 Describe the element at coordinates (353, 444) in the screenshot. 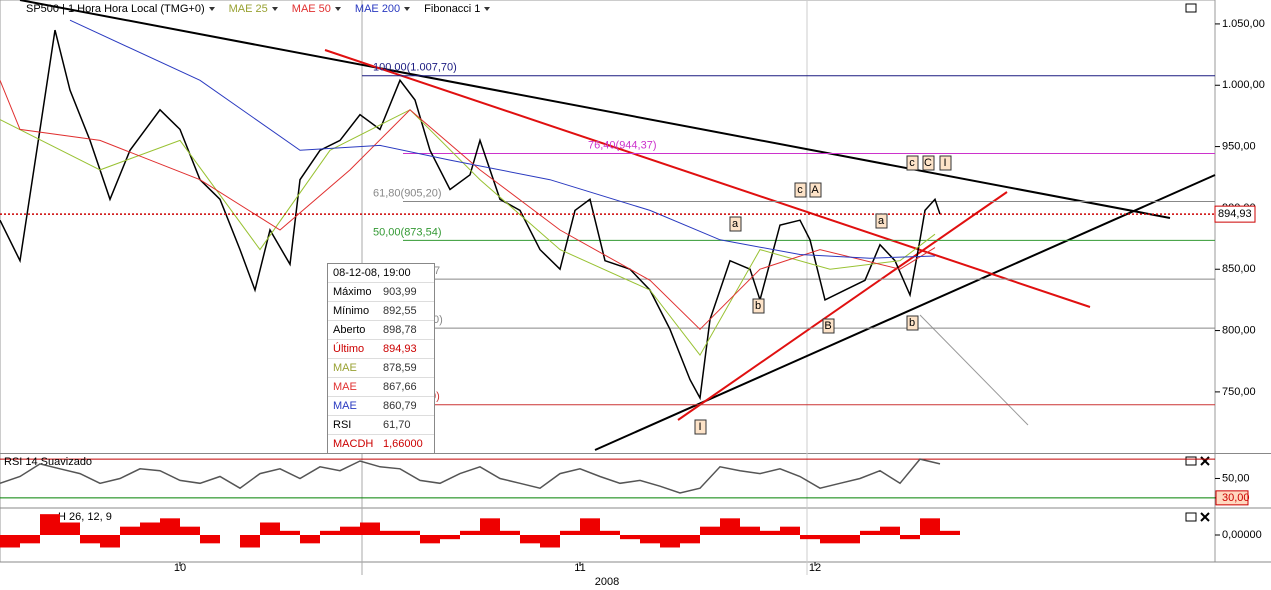

I see `info-label: MACDH` at that location.